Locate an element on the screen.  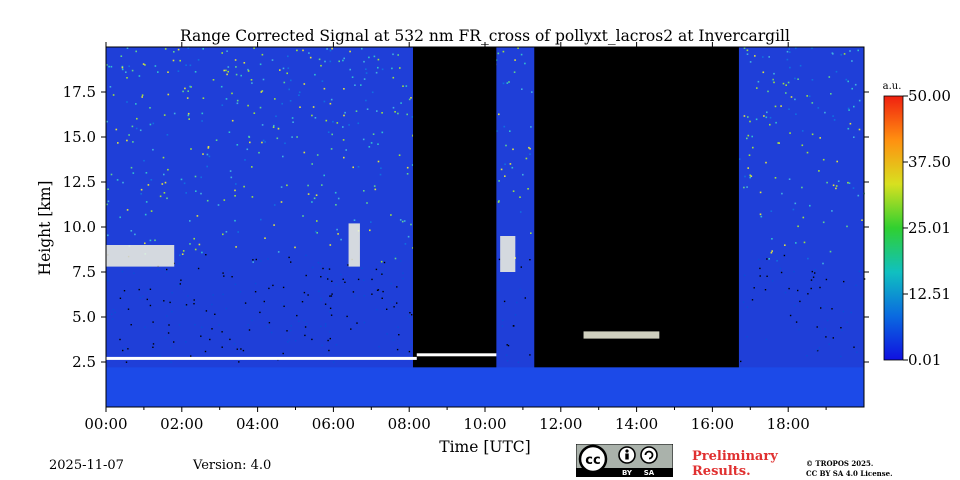
colorbar-unit: a.u. is located at coordinates (892, 86).